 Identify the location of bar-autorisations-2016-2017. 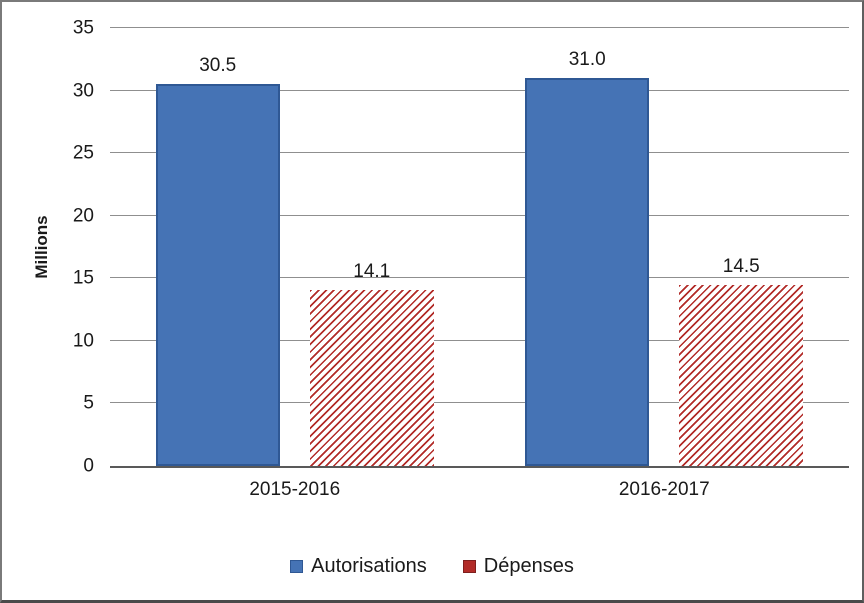
(587, 272).